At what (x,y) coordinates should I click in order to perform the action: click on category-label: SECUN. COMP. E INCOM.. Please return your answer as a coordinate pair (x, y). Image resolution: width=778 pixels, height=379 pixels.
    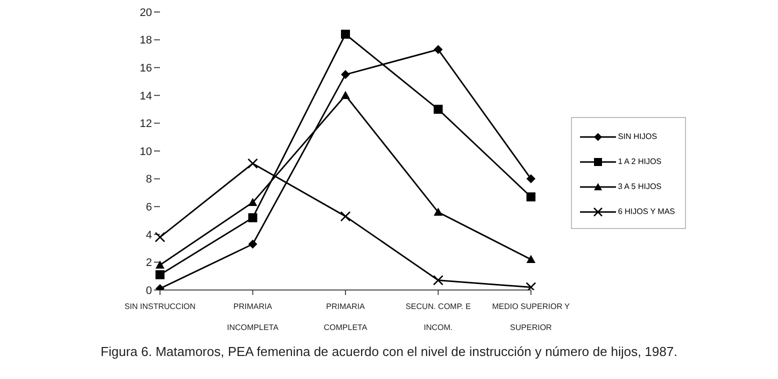
    Looking at the image, I should click on (438, 317).